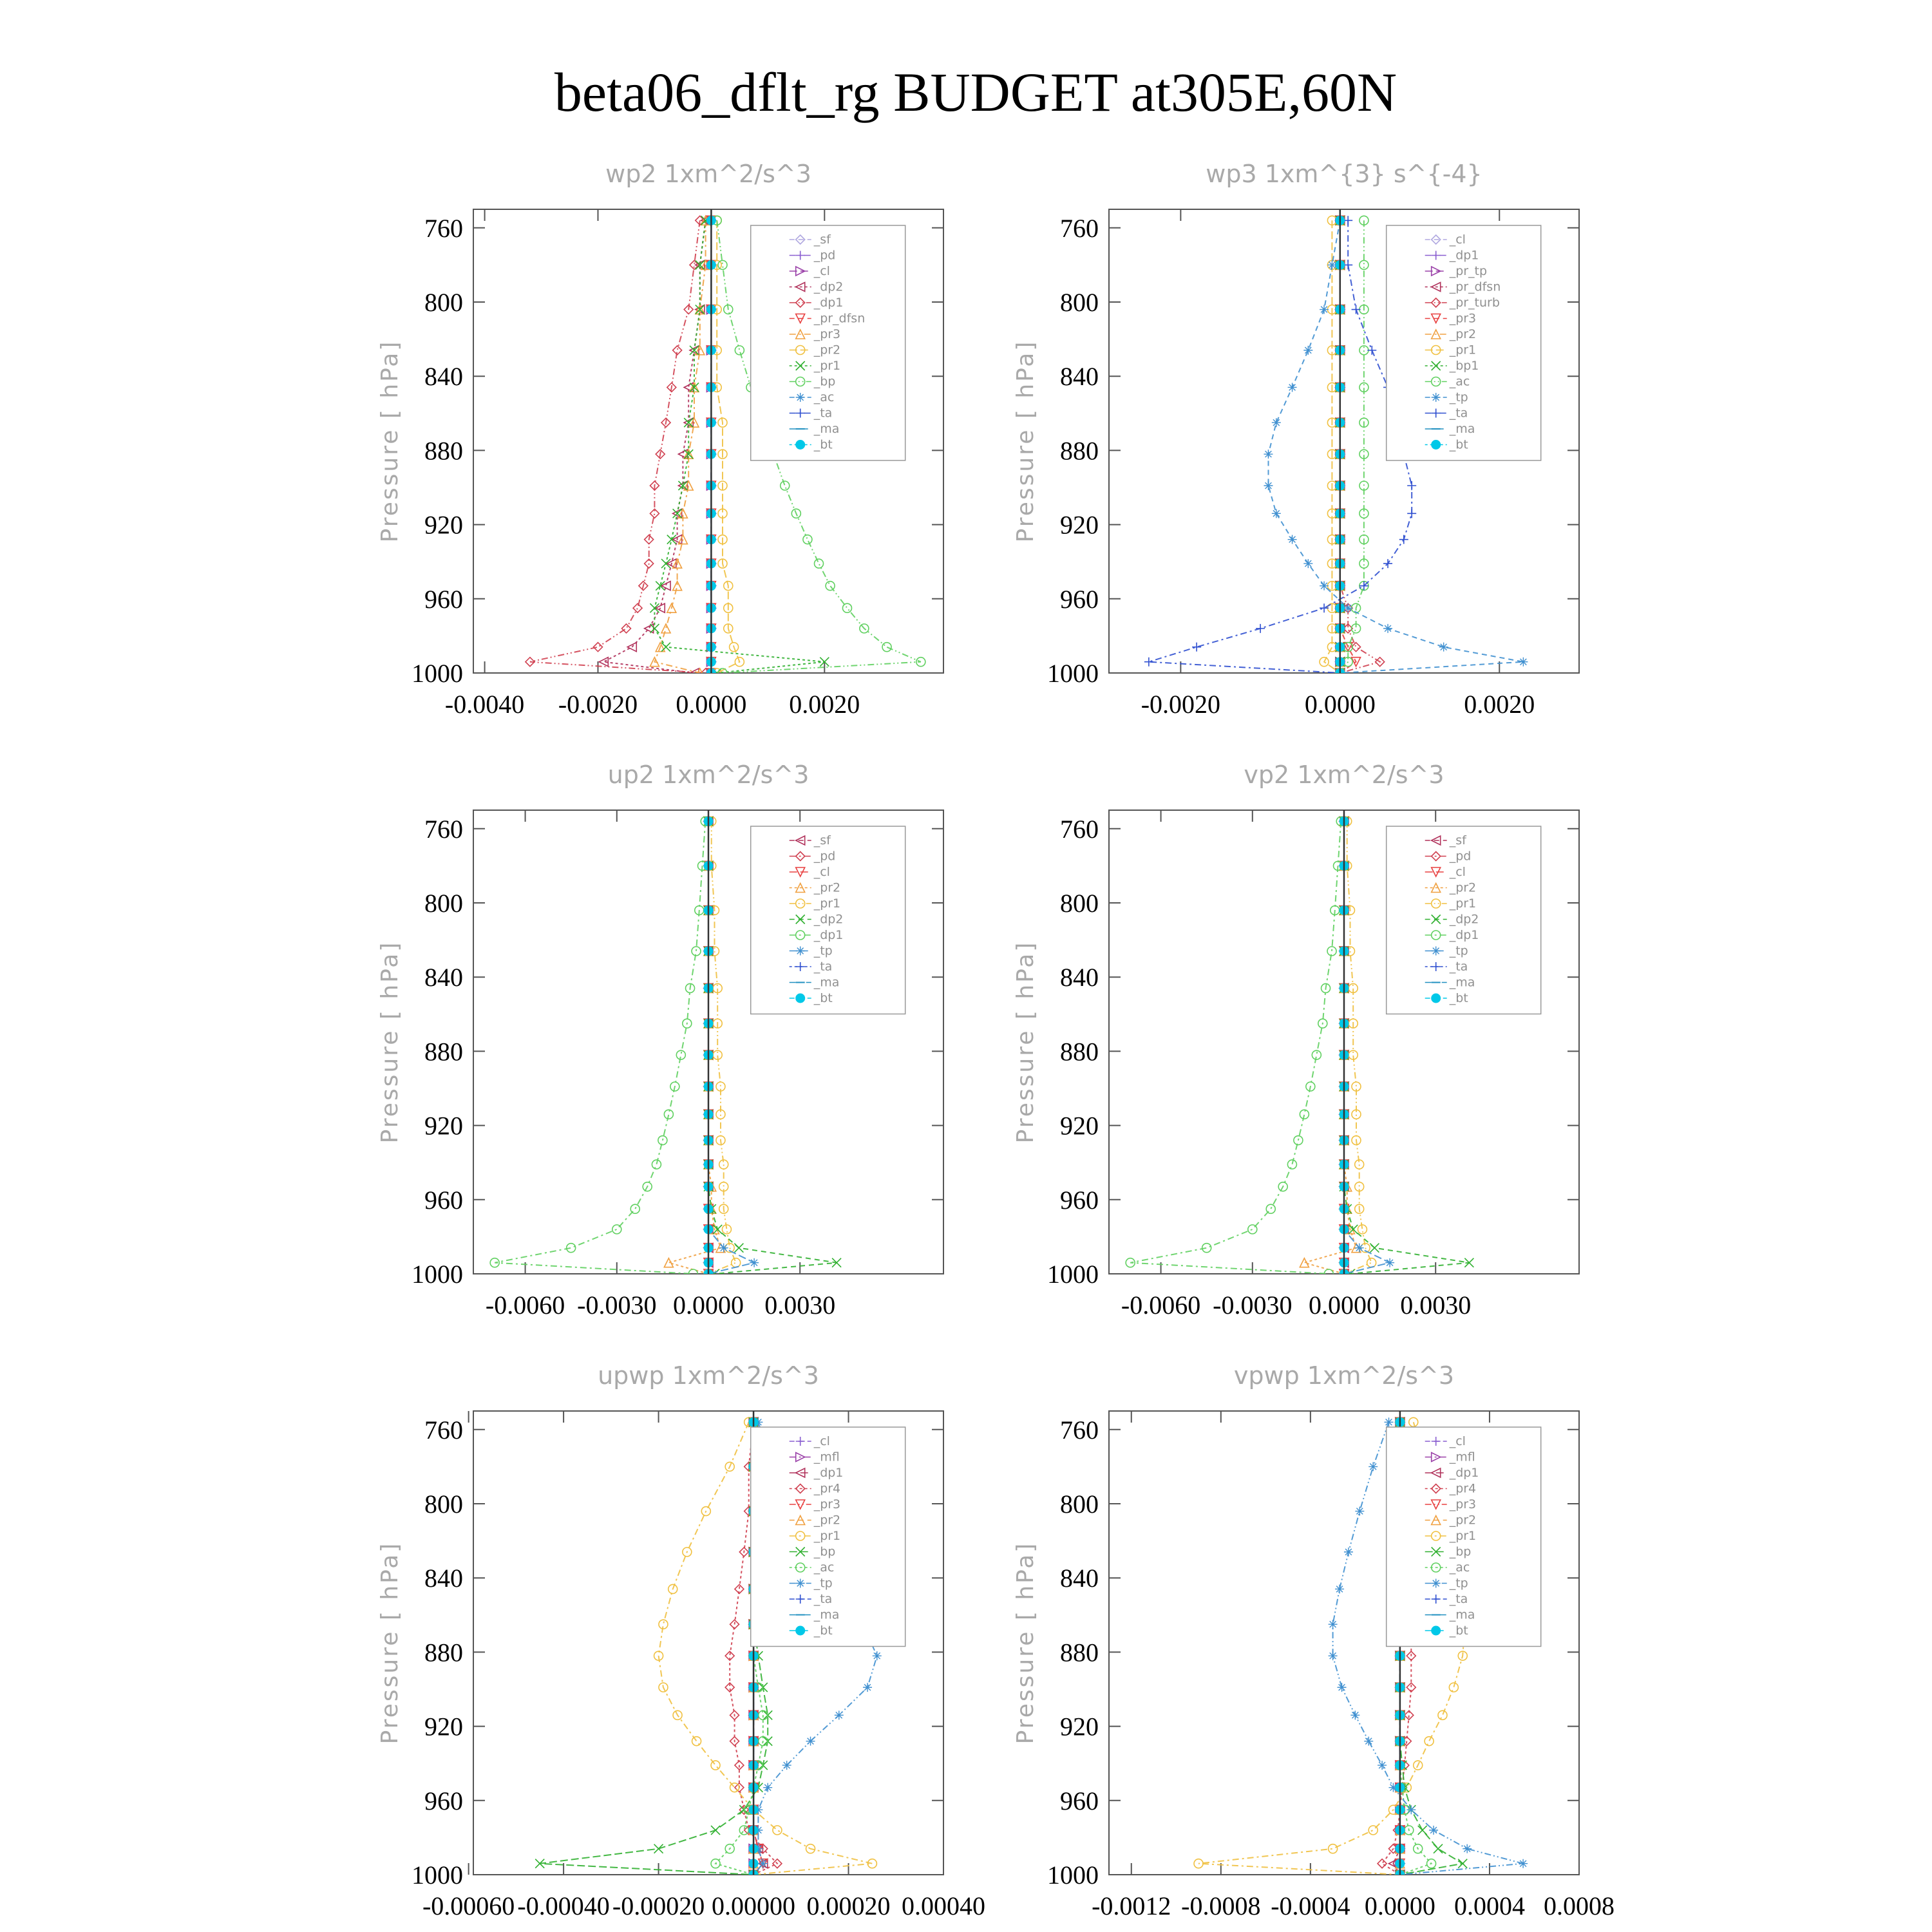 Image resolution: width=1932 pixels, height=1932 pixels. Describe the element at coordinates (709, 775) in the screenshot. I see `panel-title: up2 1xm^2/s^3` at that location.